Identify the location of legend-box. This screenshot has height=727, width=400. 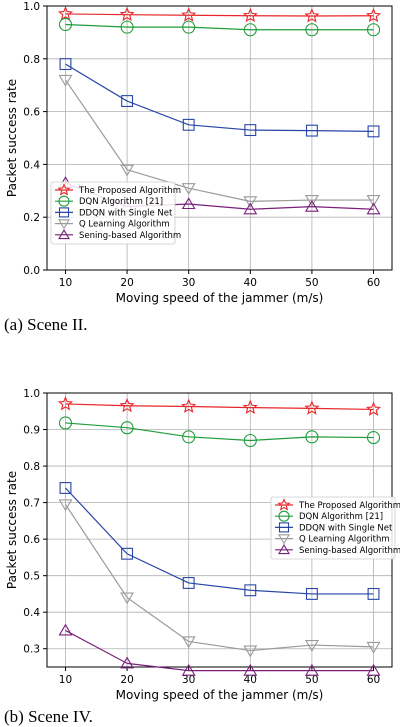
(333, 528).